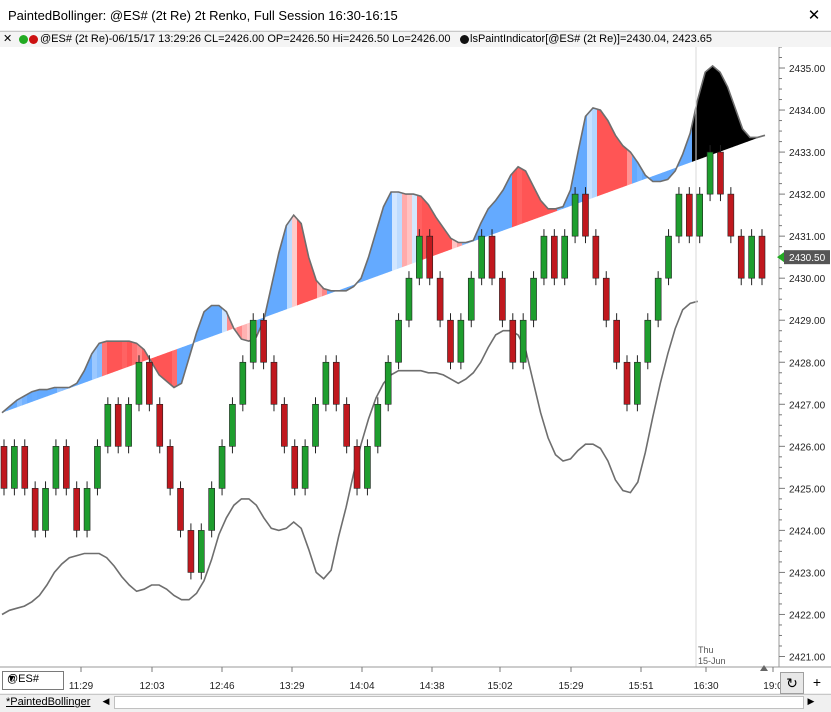 Image resolution: width=831 pixels, height=712 pixels. Describe the element at coordinates (807, 279) in the screenshot. I see `price-tick-label: 2430.00` at that location.